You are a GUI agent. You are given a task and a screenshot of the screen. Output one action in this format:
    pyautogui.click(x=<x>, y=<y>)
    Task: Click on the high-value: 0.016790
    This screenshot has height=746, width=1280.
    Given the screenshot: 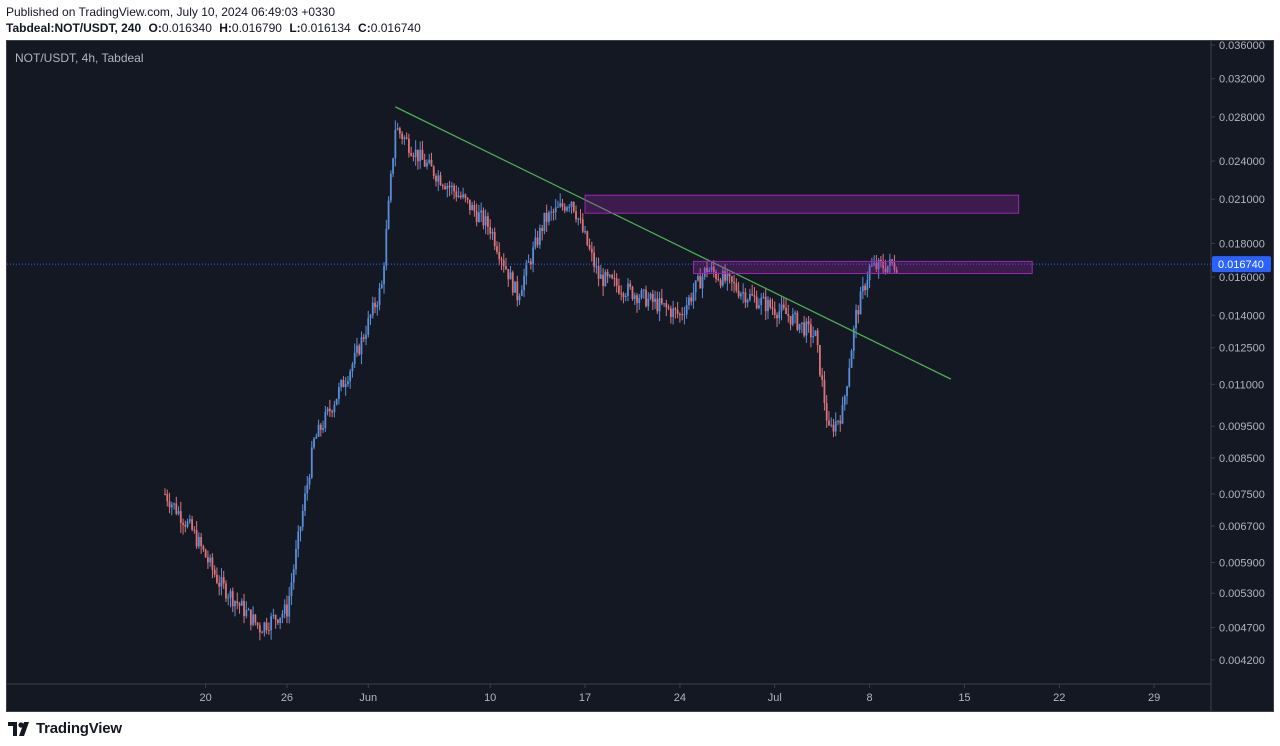 What is the action you would take?
    pyautogui.click(x=256, y=28)
    